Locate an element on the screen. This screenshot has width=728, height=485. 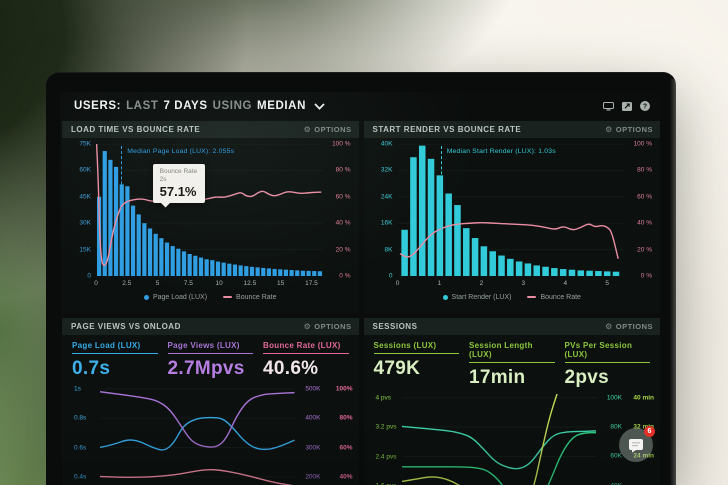
notification-badge: 6 is located at coordinates (649, 431).